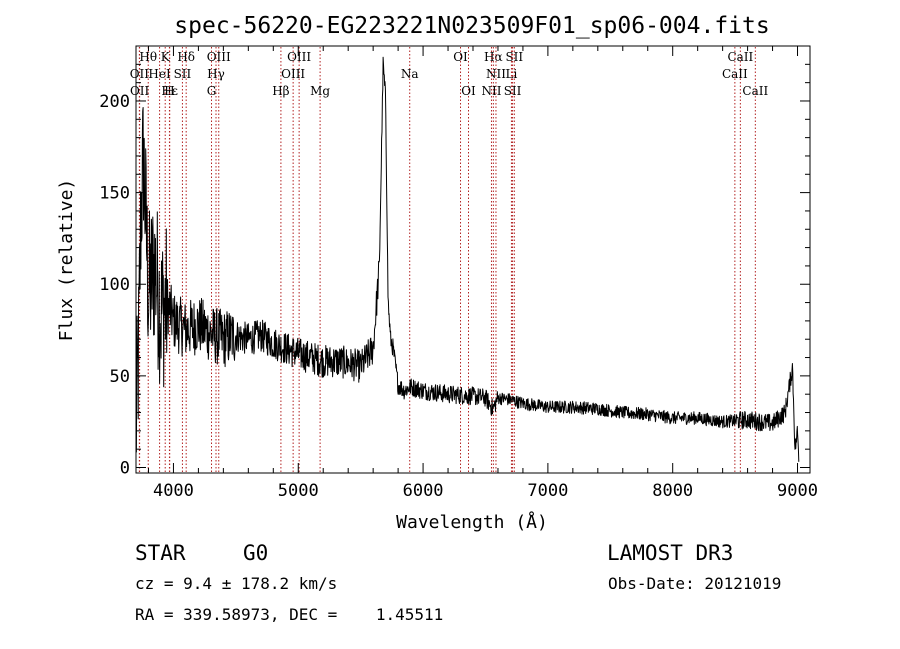 The height and width of the screenshot is (649, 900). I want to click on survey-label: LAMOST DR3, so click(670, 553).